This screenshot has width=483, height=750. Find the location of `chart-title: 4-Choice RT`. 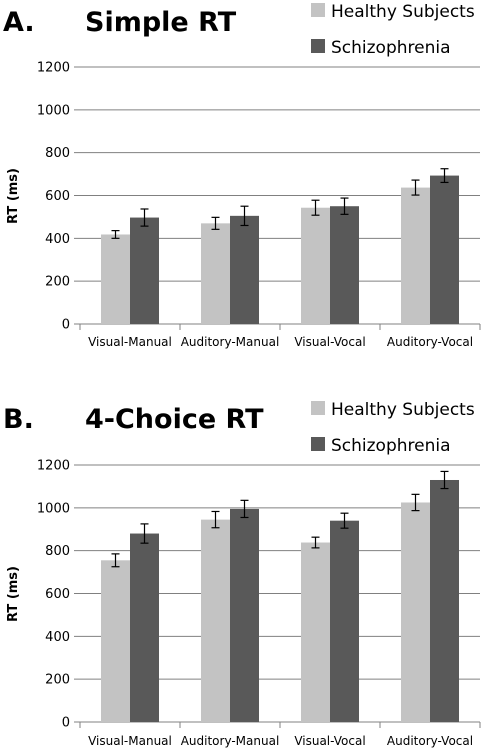

chart-title: 4-Choice RT is located at coordinates (174, 419).